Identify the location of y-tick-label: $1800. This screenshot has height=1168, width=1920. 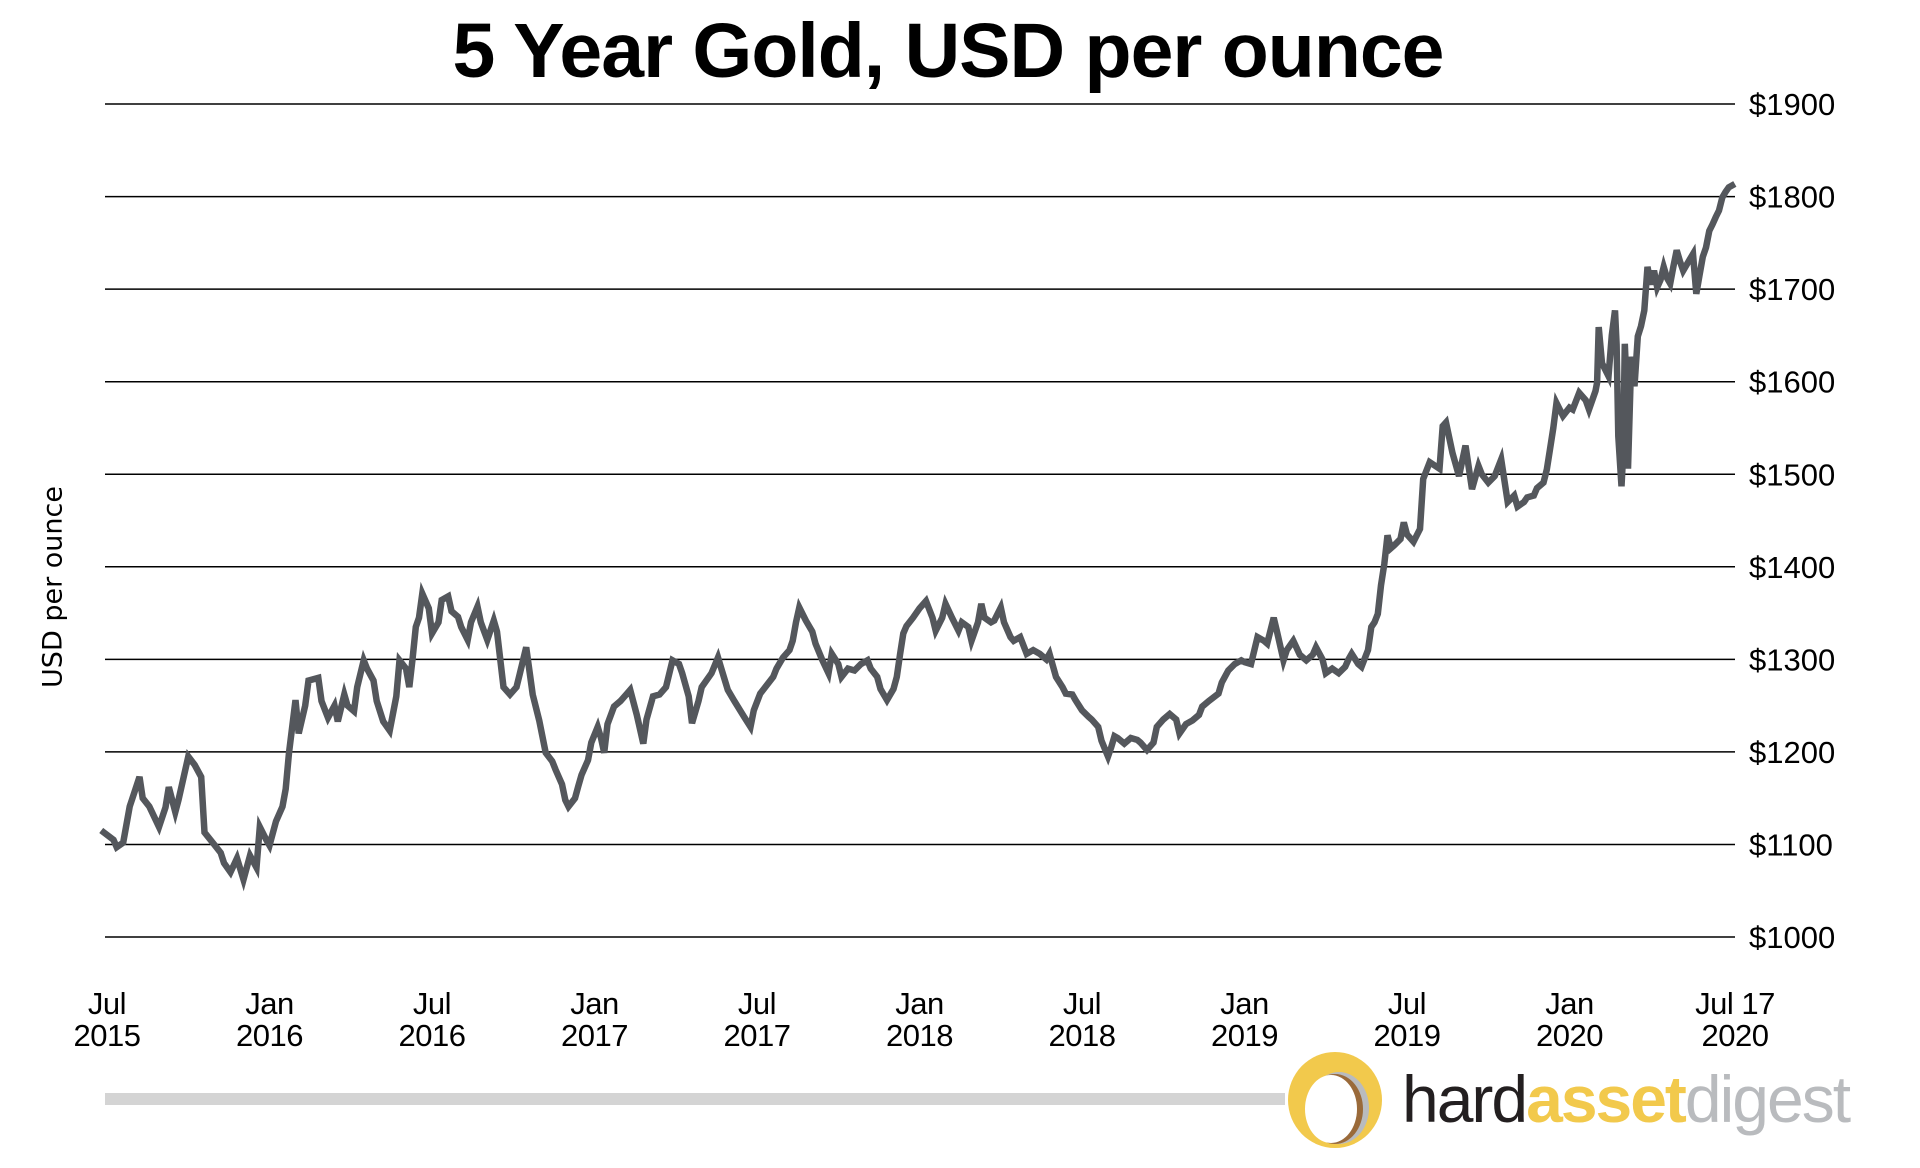
(1792, 197).